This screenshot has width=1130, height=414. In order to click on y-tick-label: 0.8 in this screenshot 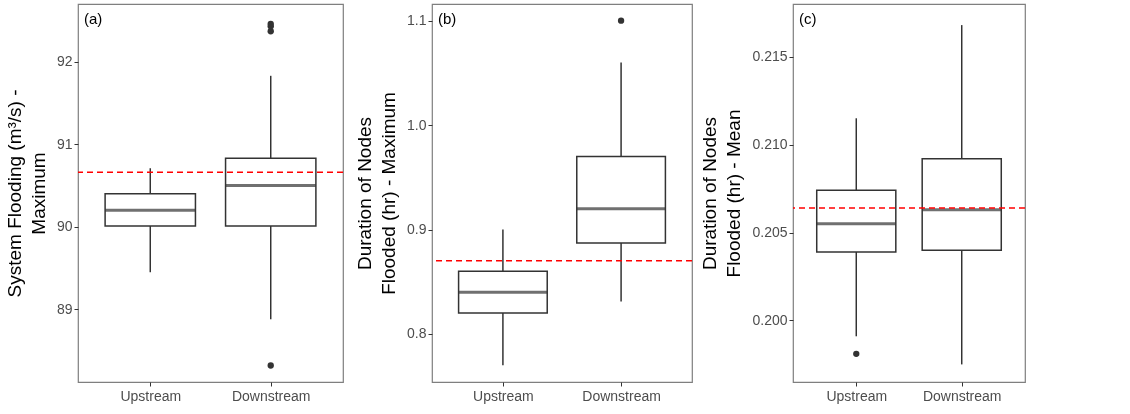, I will do `click(417, 333)`.